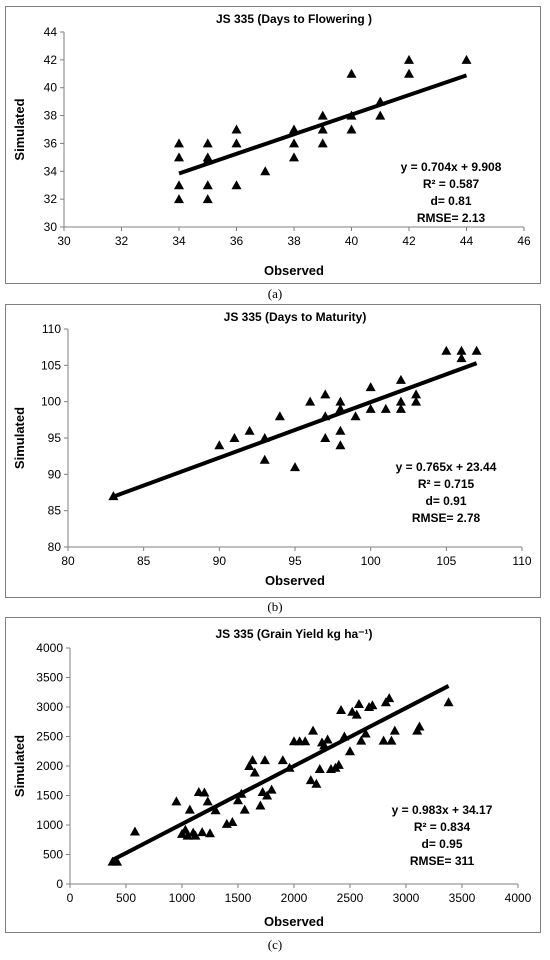 Image resolution: width=550 pixels, height=960 pixels. Describe the element at coordinates (59, 884) in the screenshot. I see `y-tick-label: 0` at that location.